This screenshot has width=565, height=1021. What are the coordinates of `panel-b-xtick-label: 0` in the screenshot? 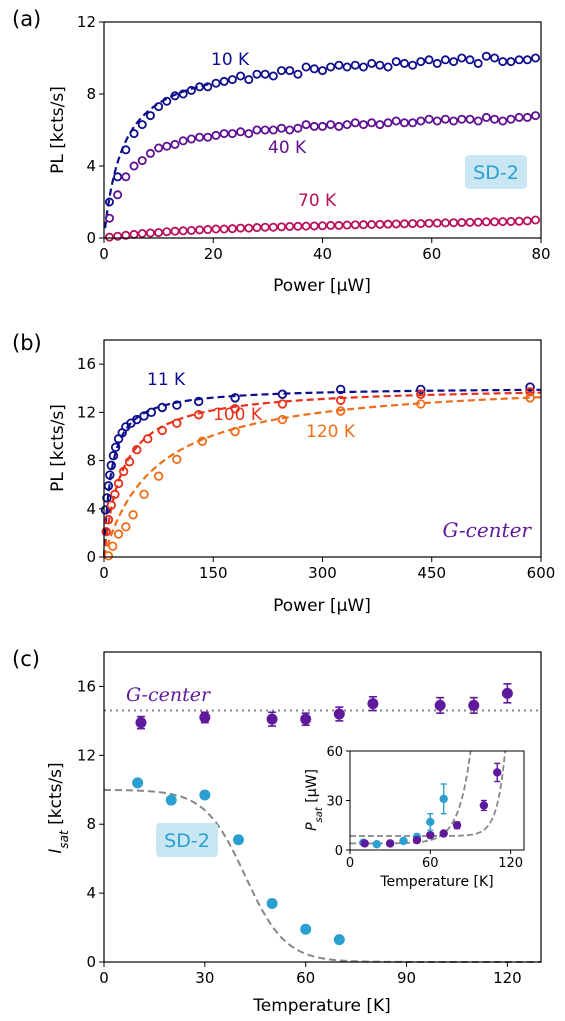 It's located at (104, 573).